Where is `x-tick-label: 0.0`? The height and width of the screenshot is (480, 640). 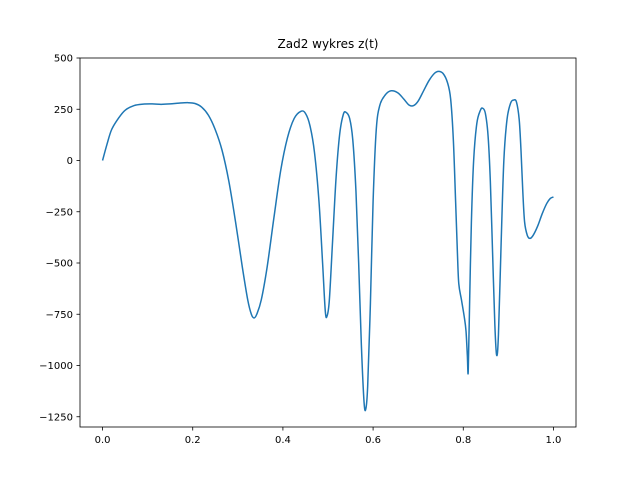 x-tick-label: 0.0 is located at coordinates (103, 440).